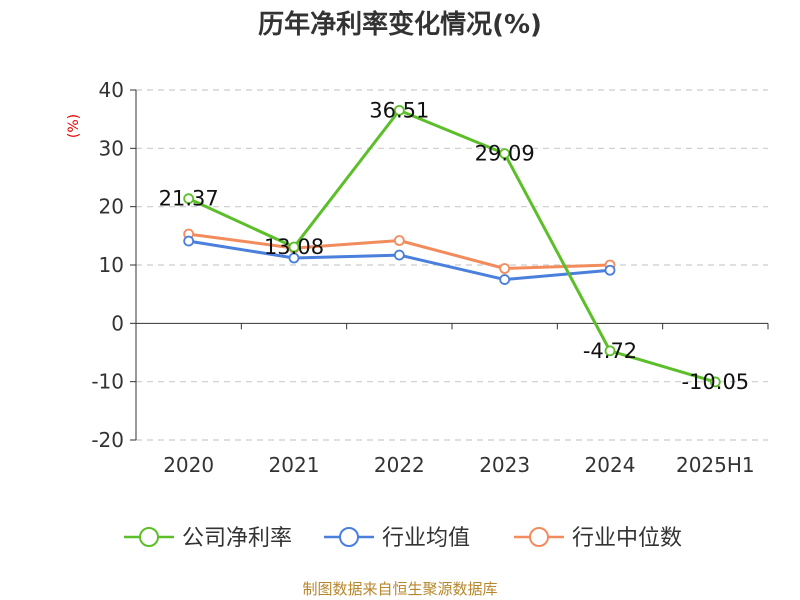 The height and width of the screenshot is (600, 800). What do you see at coordinates (111, 148) in the screenshot?
I see `y-tick-label: 30` at bounding box center [111, 148].